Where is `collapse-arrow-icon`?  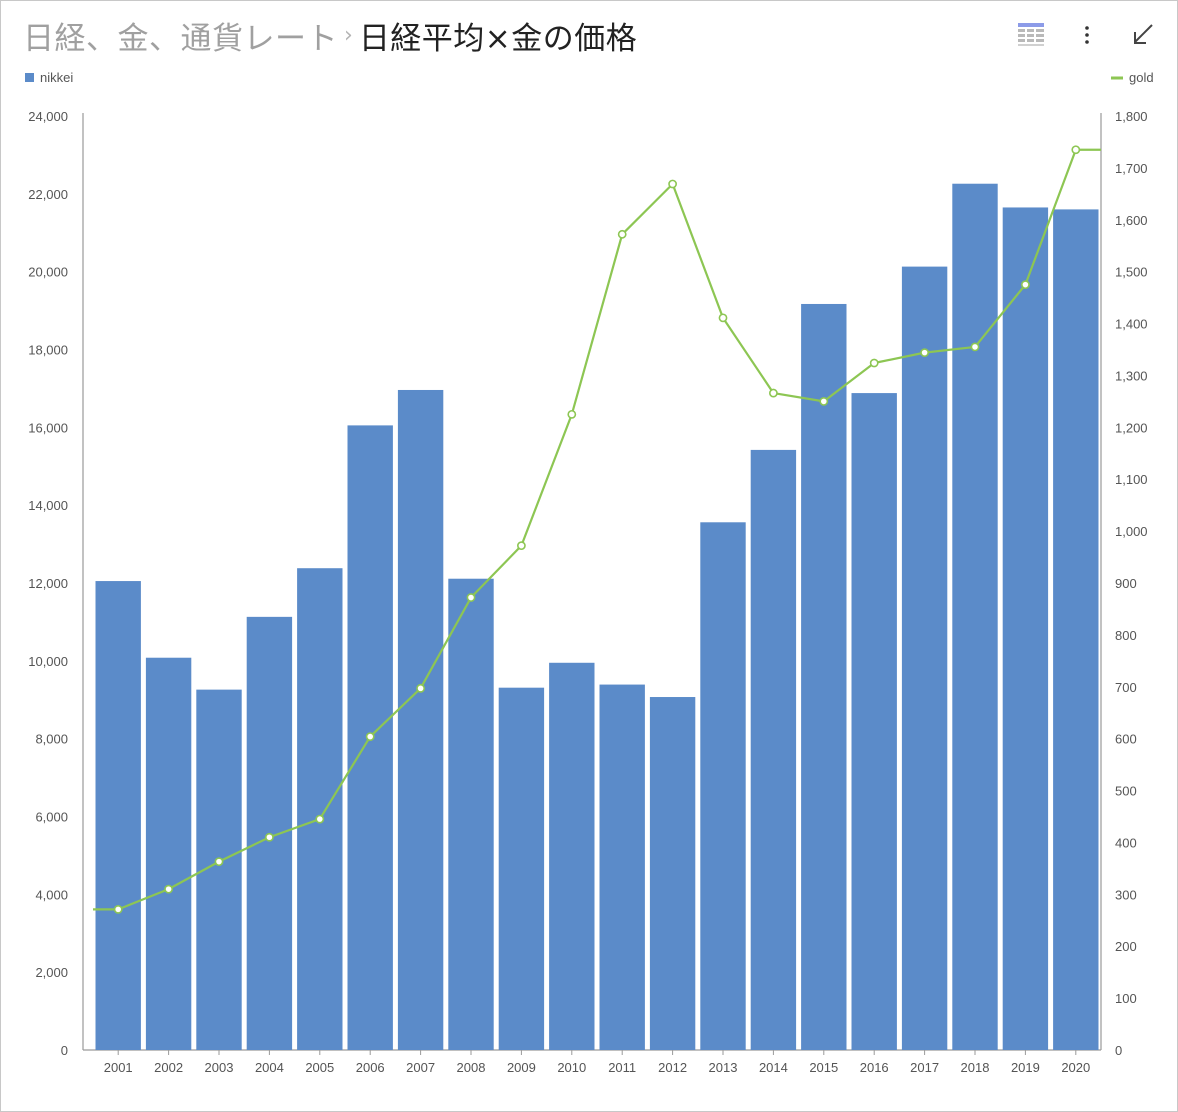
collapse-arrow-icon is located at coordinates (1143, 34).